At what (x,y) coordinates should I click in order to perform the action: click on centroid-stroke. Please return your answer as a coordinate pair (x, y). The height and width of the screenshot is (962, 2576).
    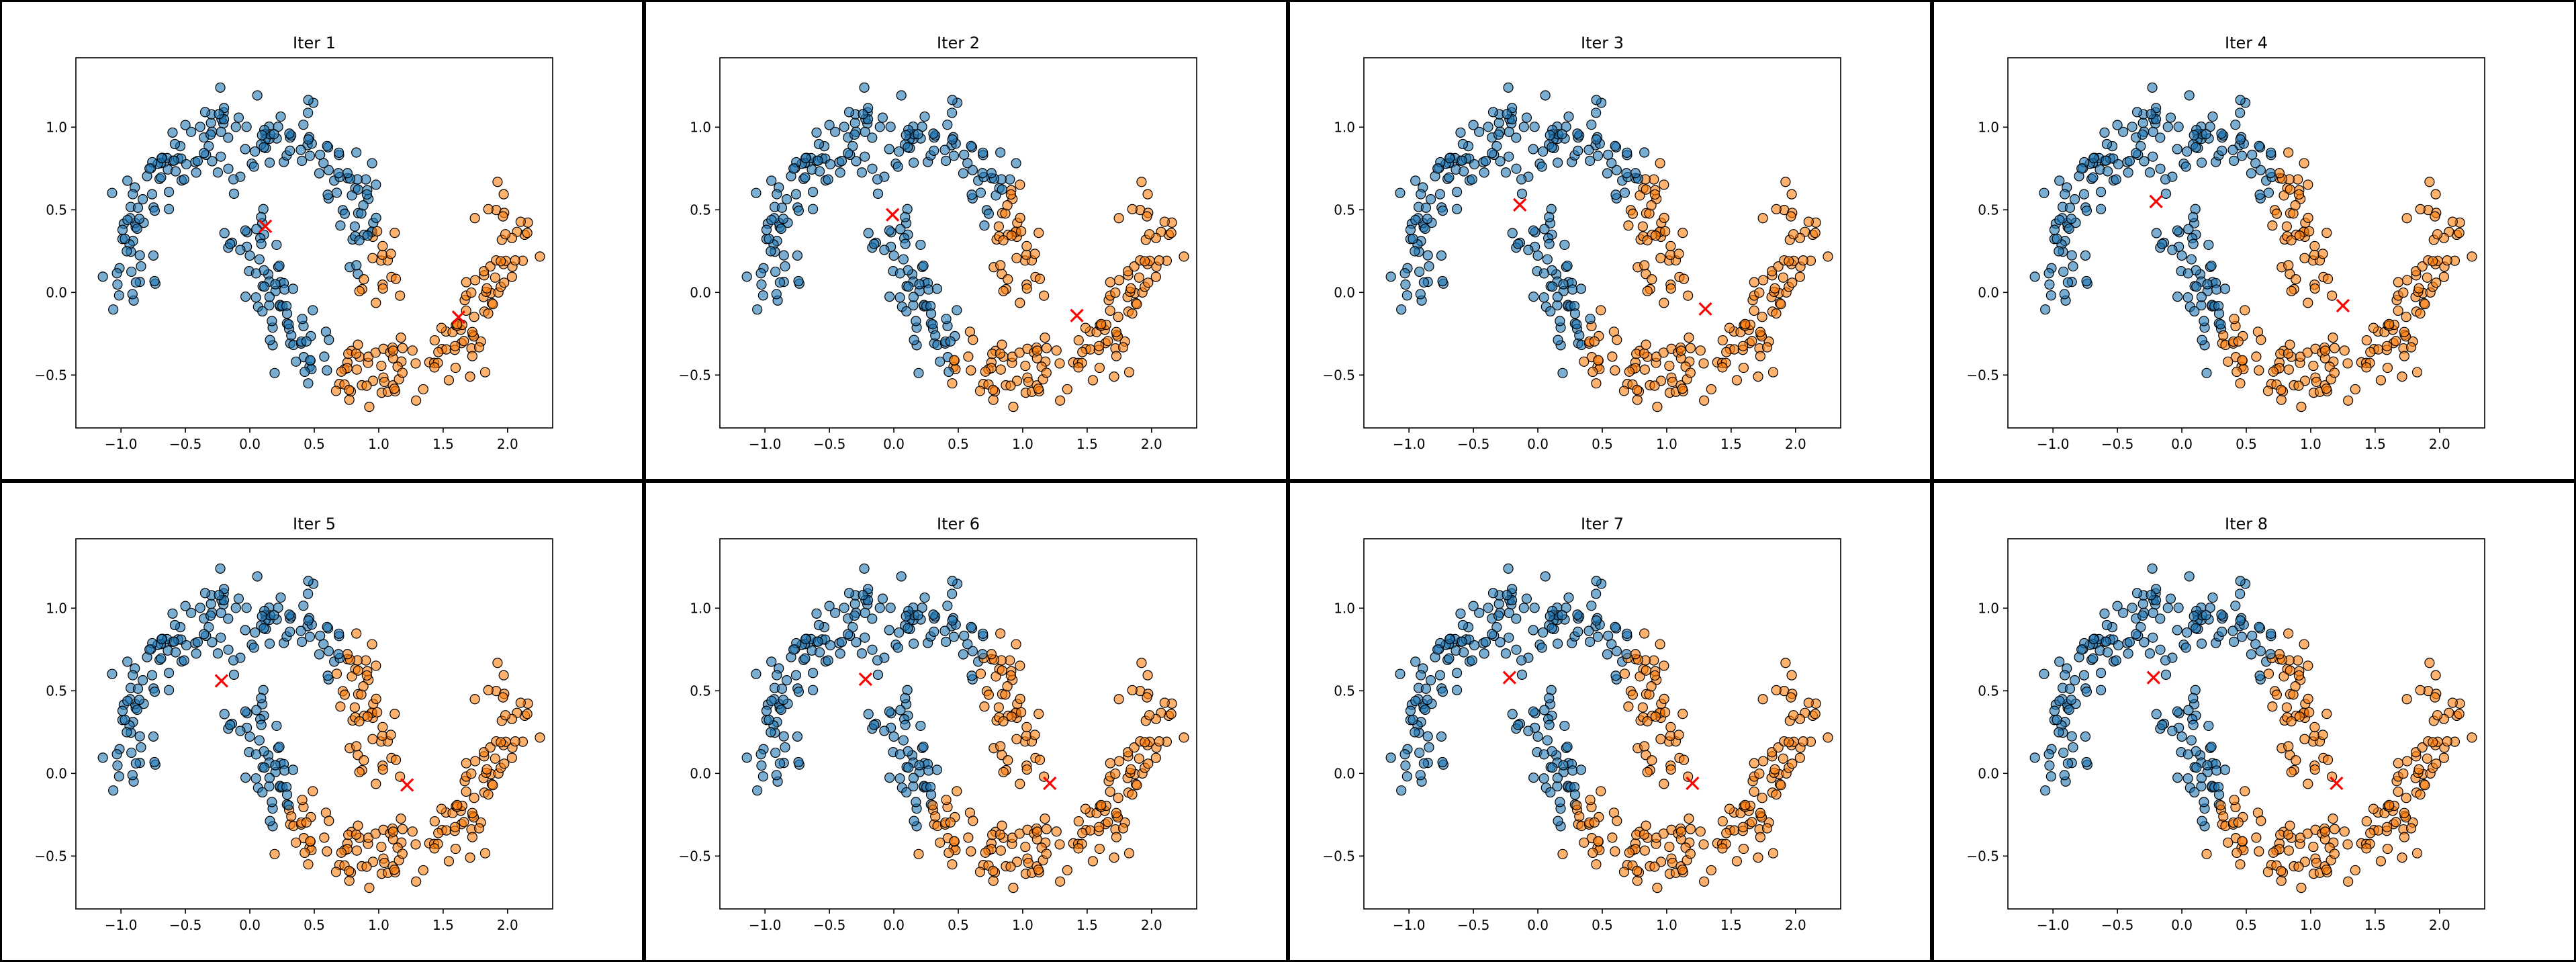
    Looking at the image, I should click on (221, 681).